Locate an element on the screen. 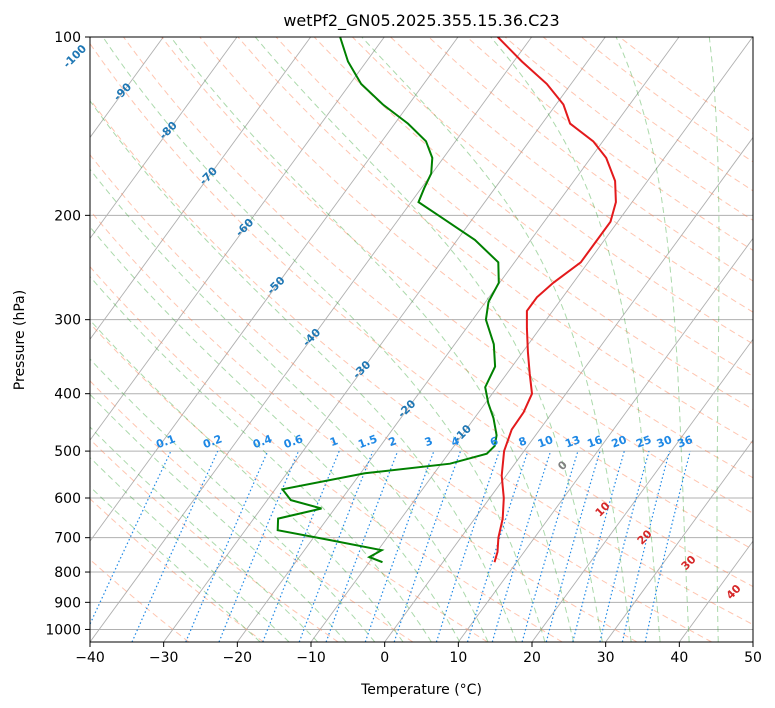 The width and height of the screenshot is (775, 708). y-tick-label: 300 is located at coordinates (67, 321).